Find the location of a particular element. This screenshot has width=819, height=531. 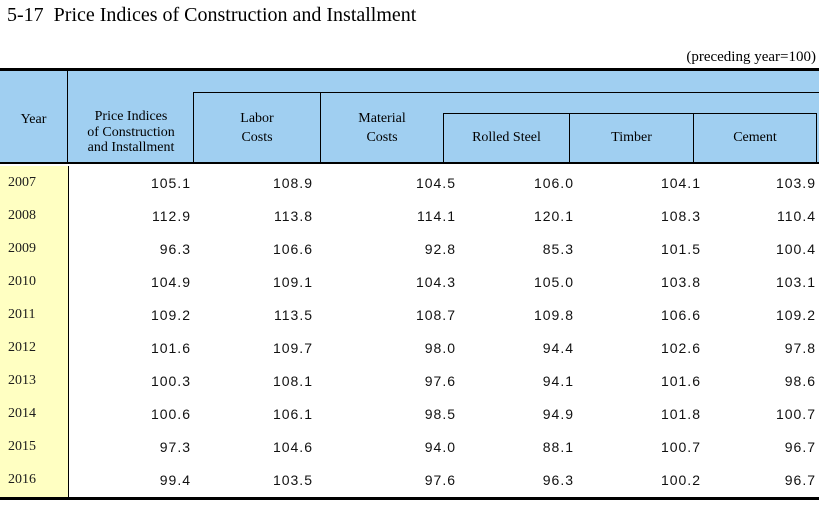

table-row: 2012 101.6 109.7 98.0 94.4 102.6 97.8 is located at coordinates (409, 348).